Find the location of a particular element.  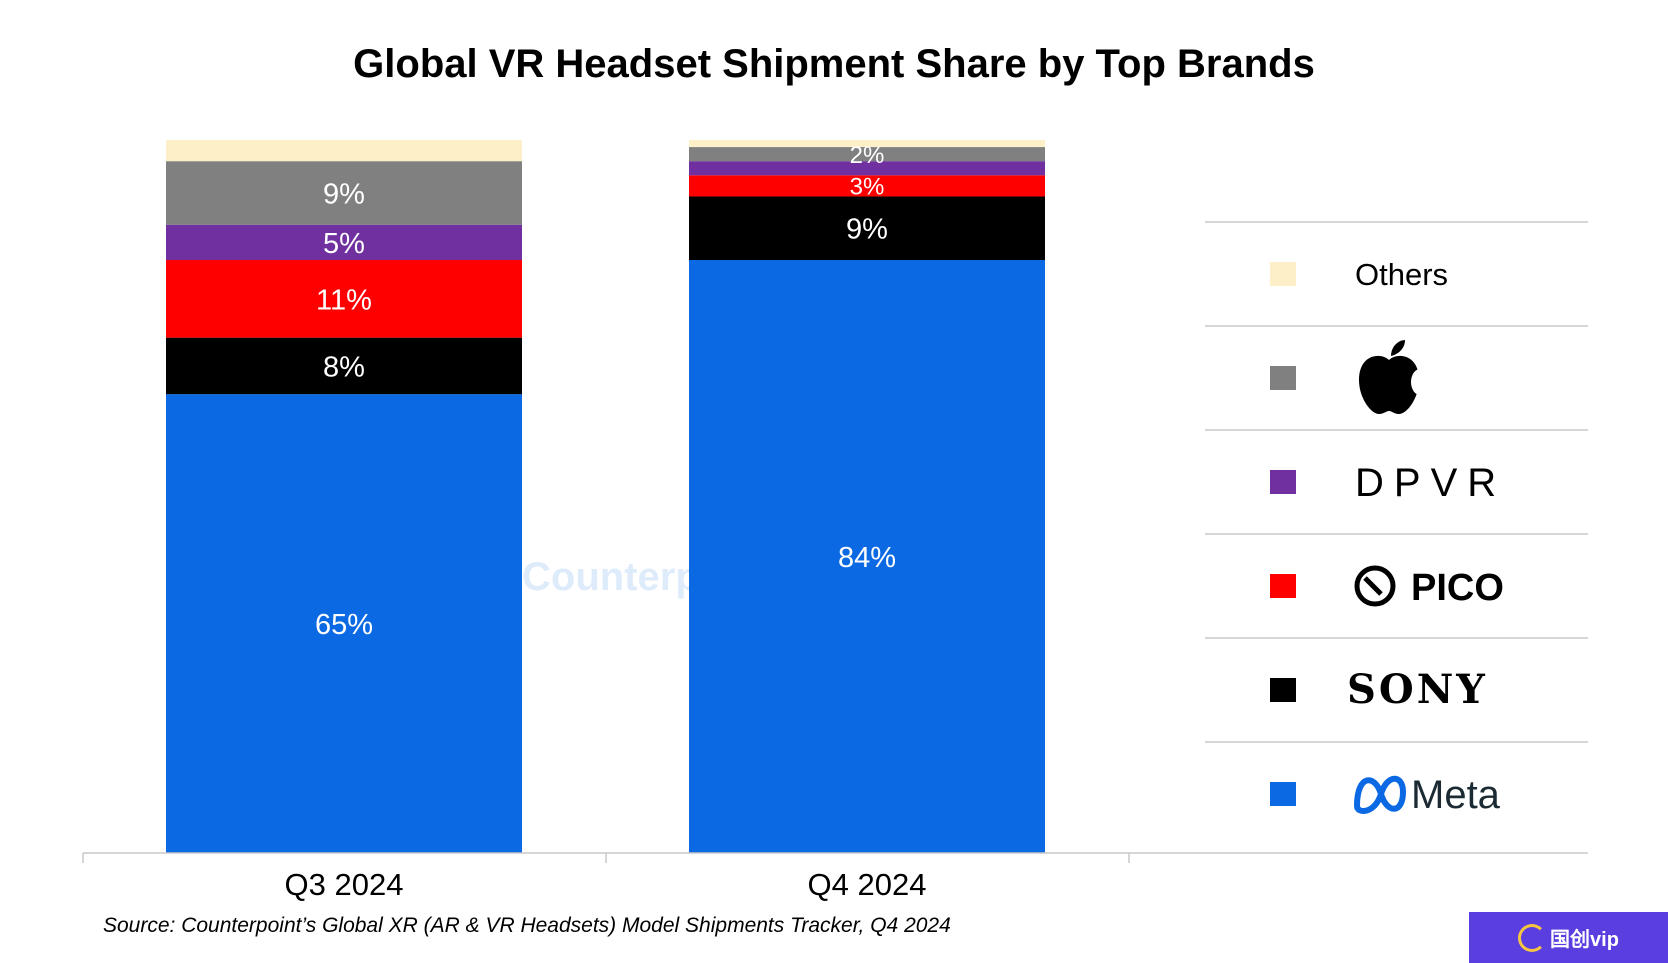

bar-pico-q3-2024 is located at coordinates (344, 299).